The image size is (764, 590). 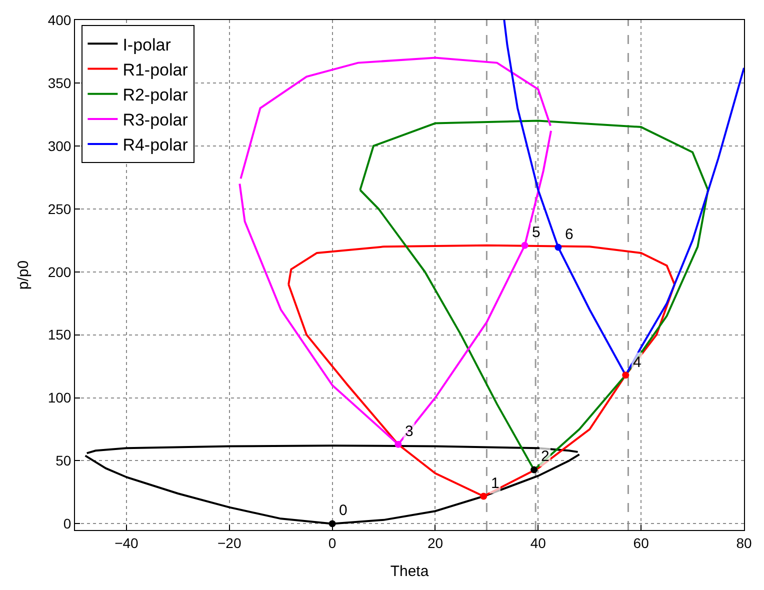 I want to click on y-tick-label: 300, so click(x=60, y=146).